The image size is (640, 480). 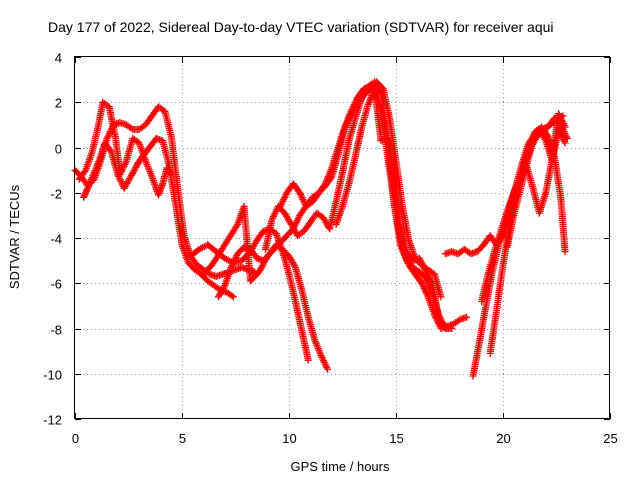 I want to click on x-tick-label: 10, so click(x=289, y=438).